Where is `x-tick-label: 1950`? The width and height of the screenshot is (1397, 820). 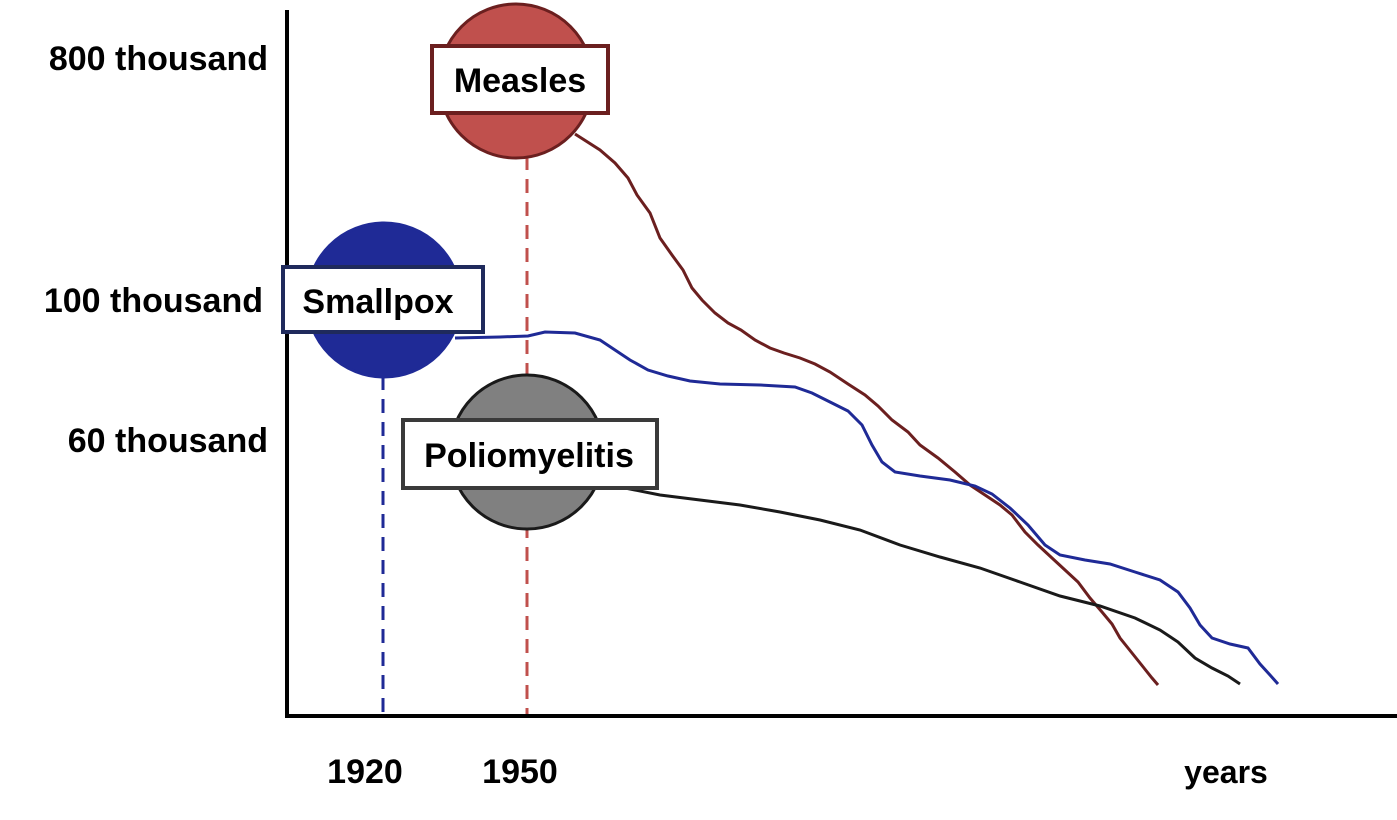
x-tick-label: 1950 is located at coordinates (520, 772).